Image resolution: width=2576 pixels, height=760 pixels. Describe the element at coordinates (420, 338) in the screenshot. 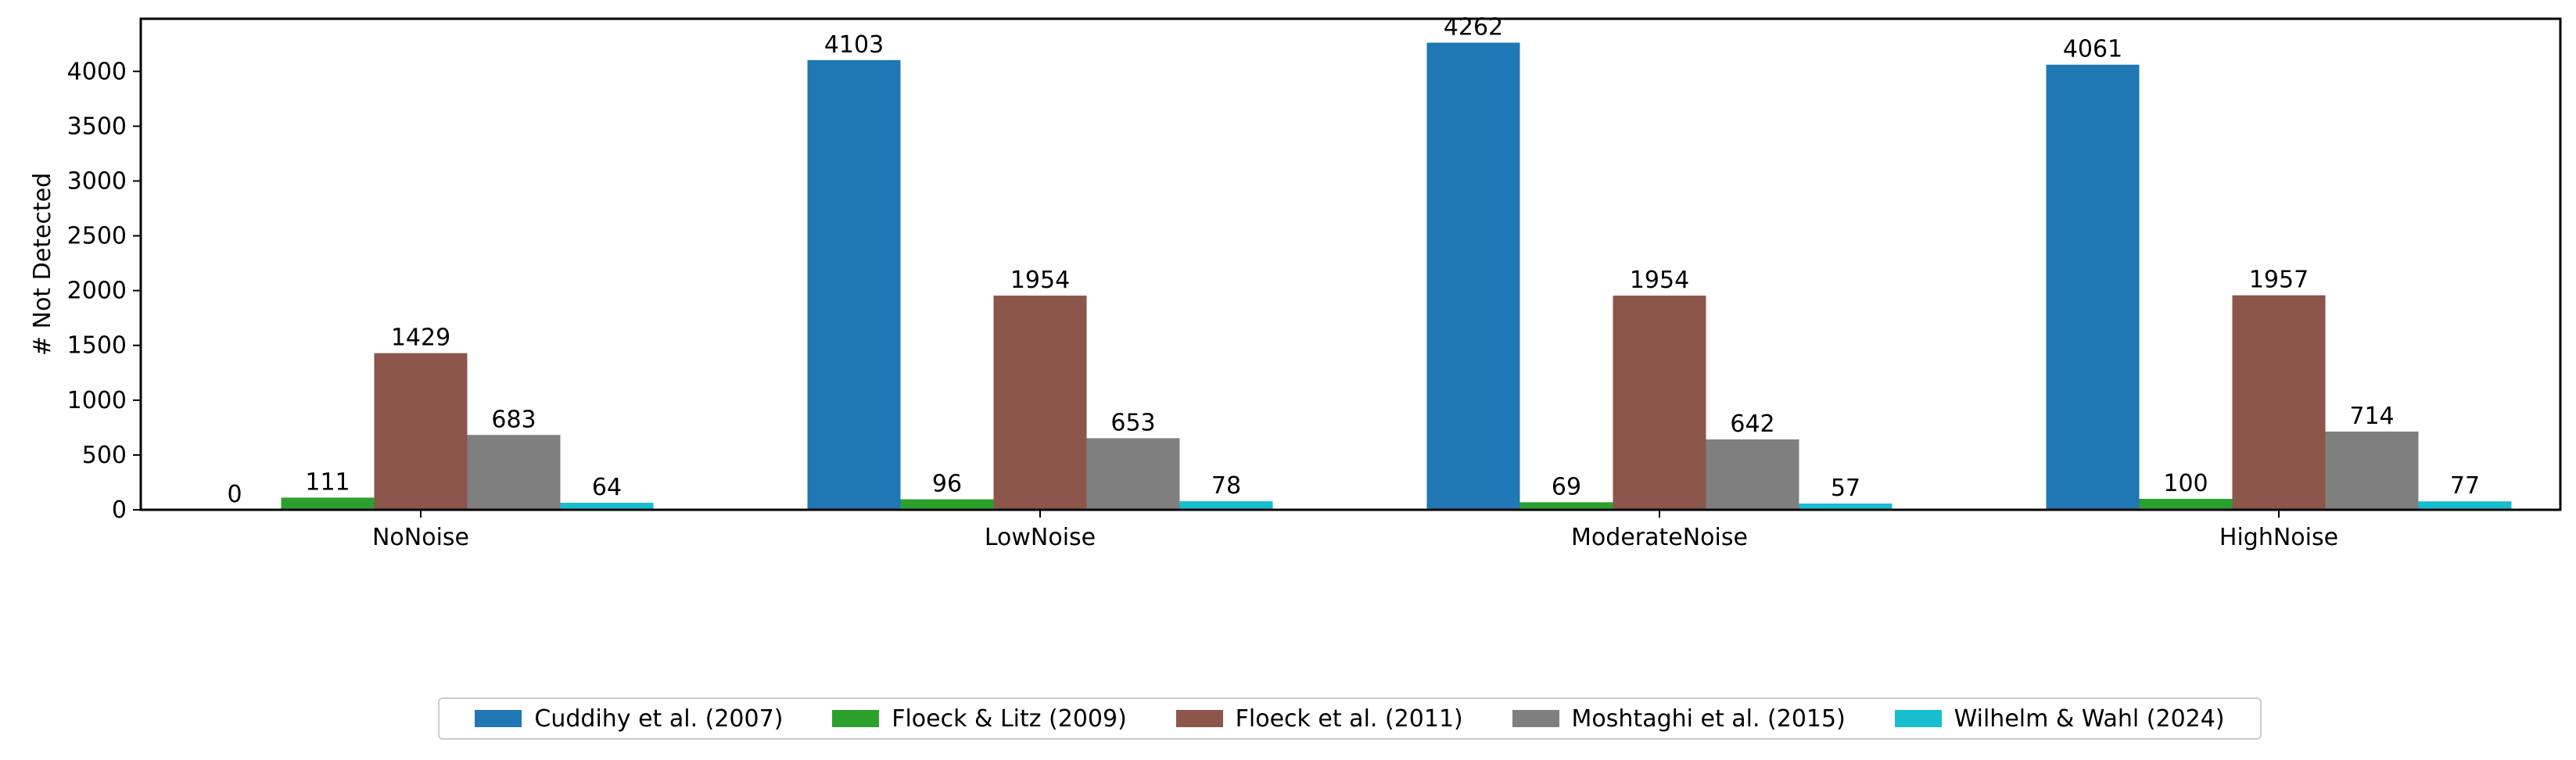

I see `data-label: 1429` at that location.